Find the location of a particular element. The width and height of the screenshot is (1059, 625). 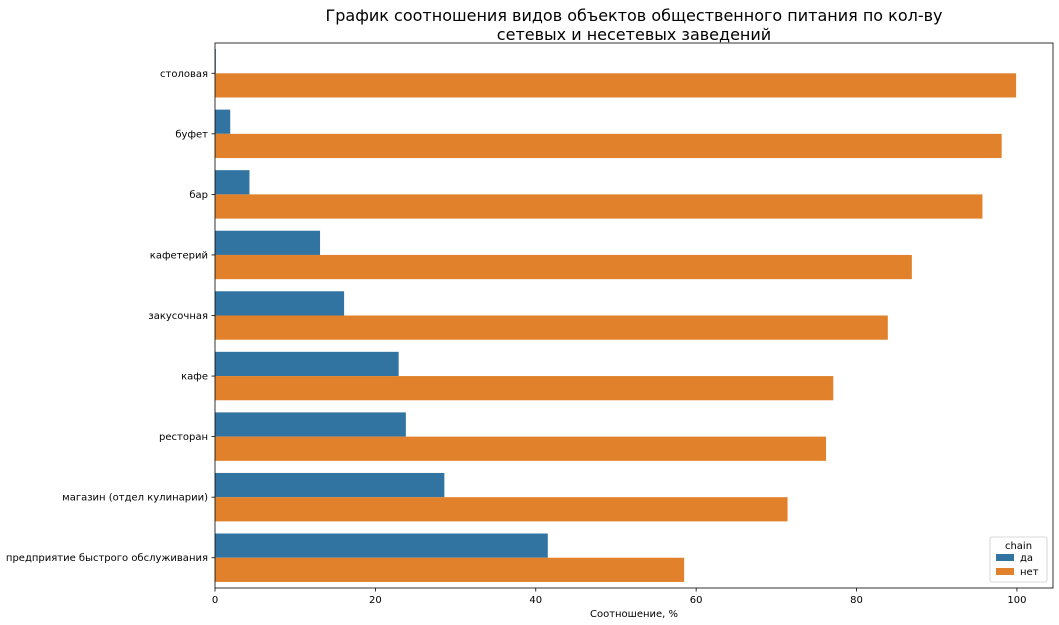

x-tick-label: 60 is located at coordinates (696, 600).